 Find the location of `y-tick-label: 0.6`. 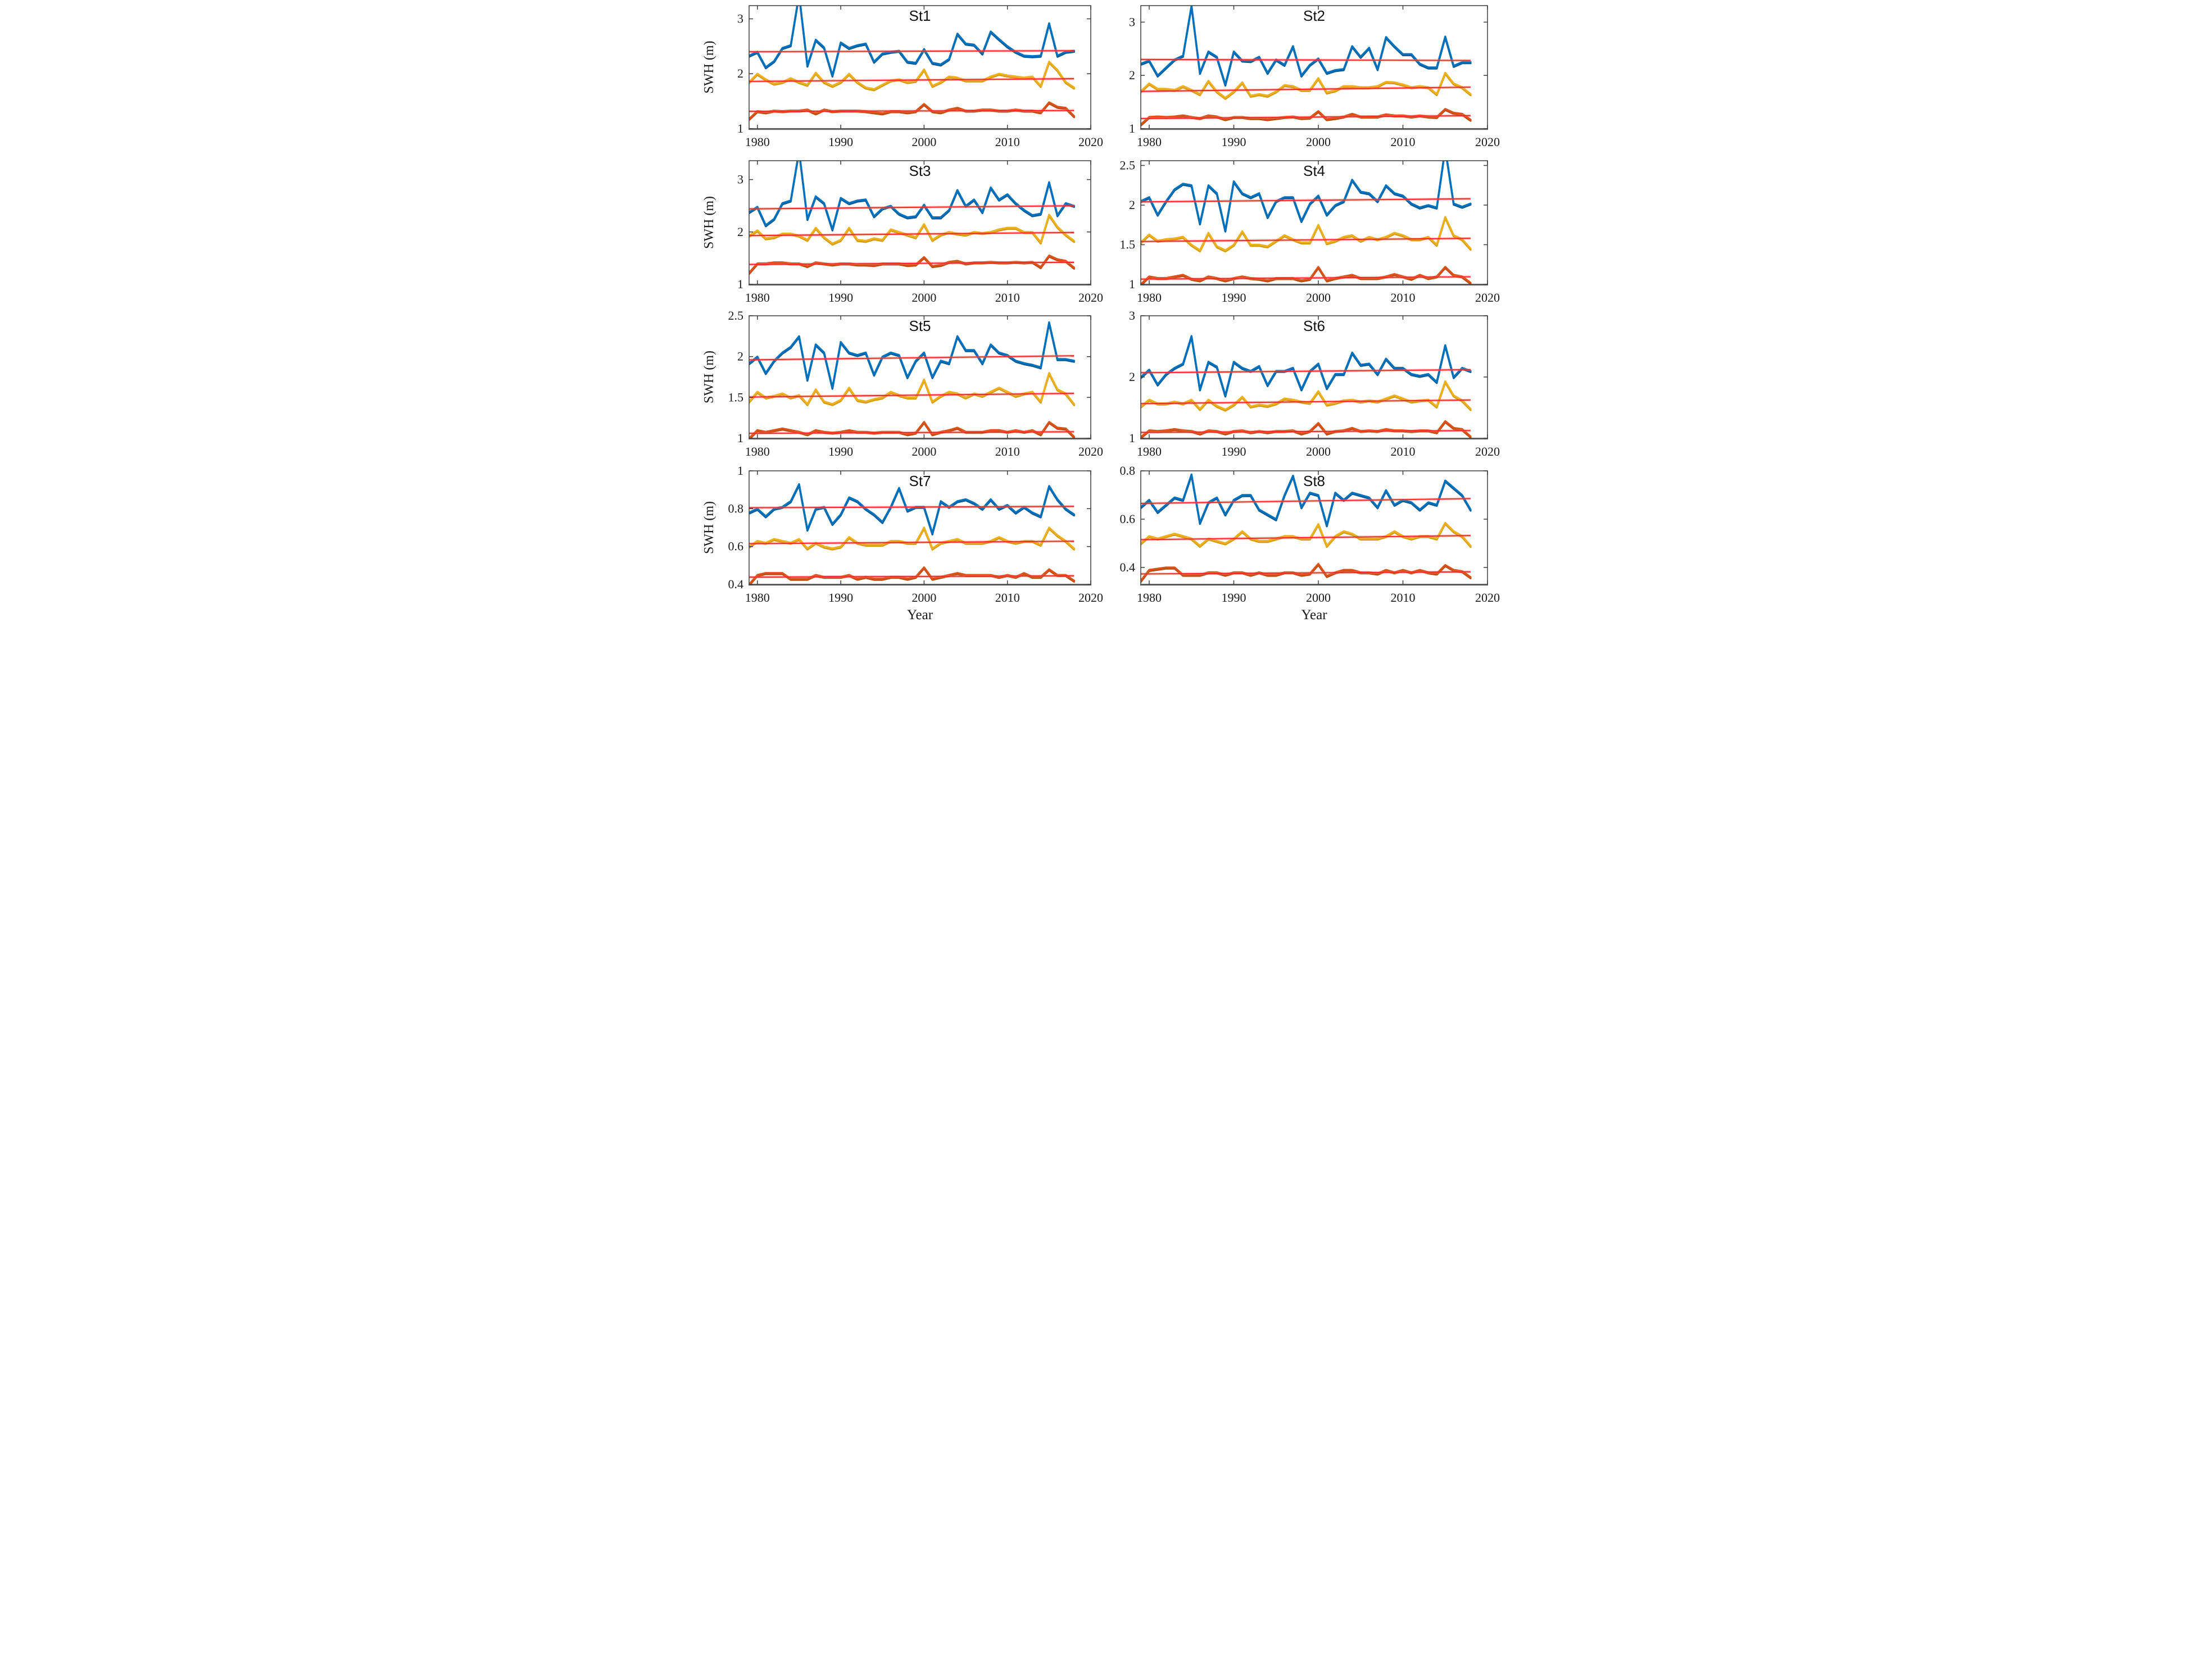

y-tick-label: 0.6 is located at coordinates (1128, 519).